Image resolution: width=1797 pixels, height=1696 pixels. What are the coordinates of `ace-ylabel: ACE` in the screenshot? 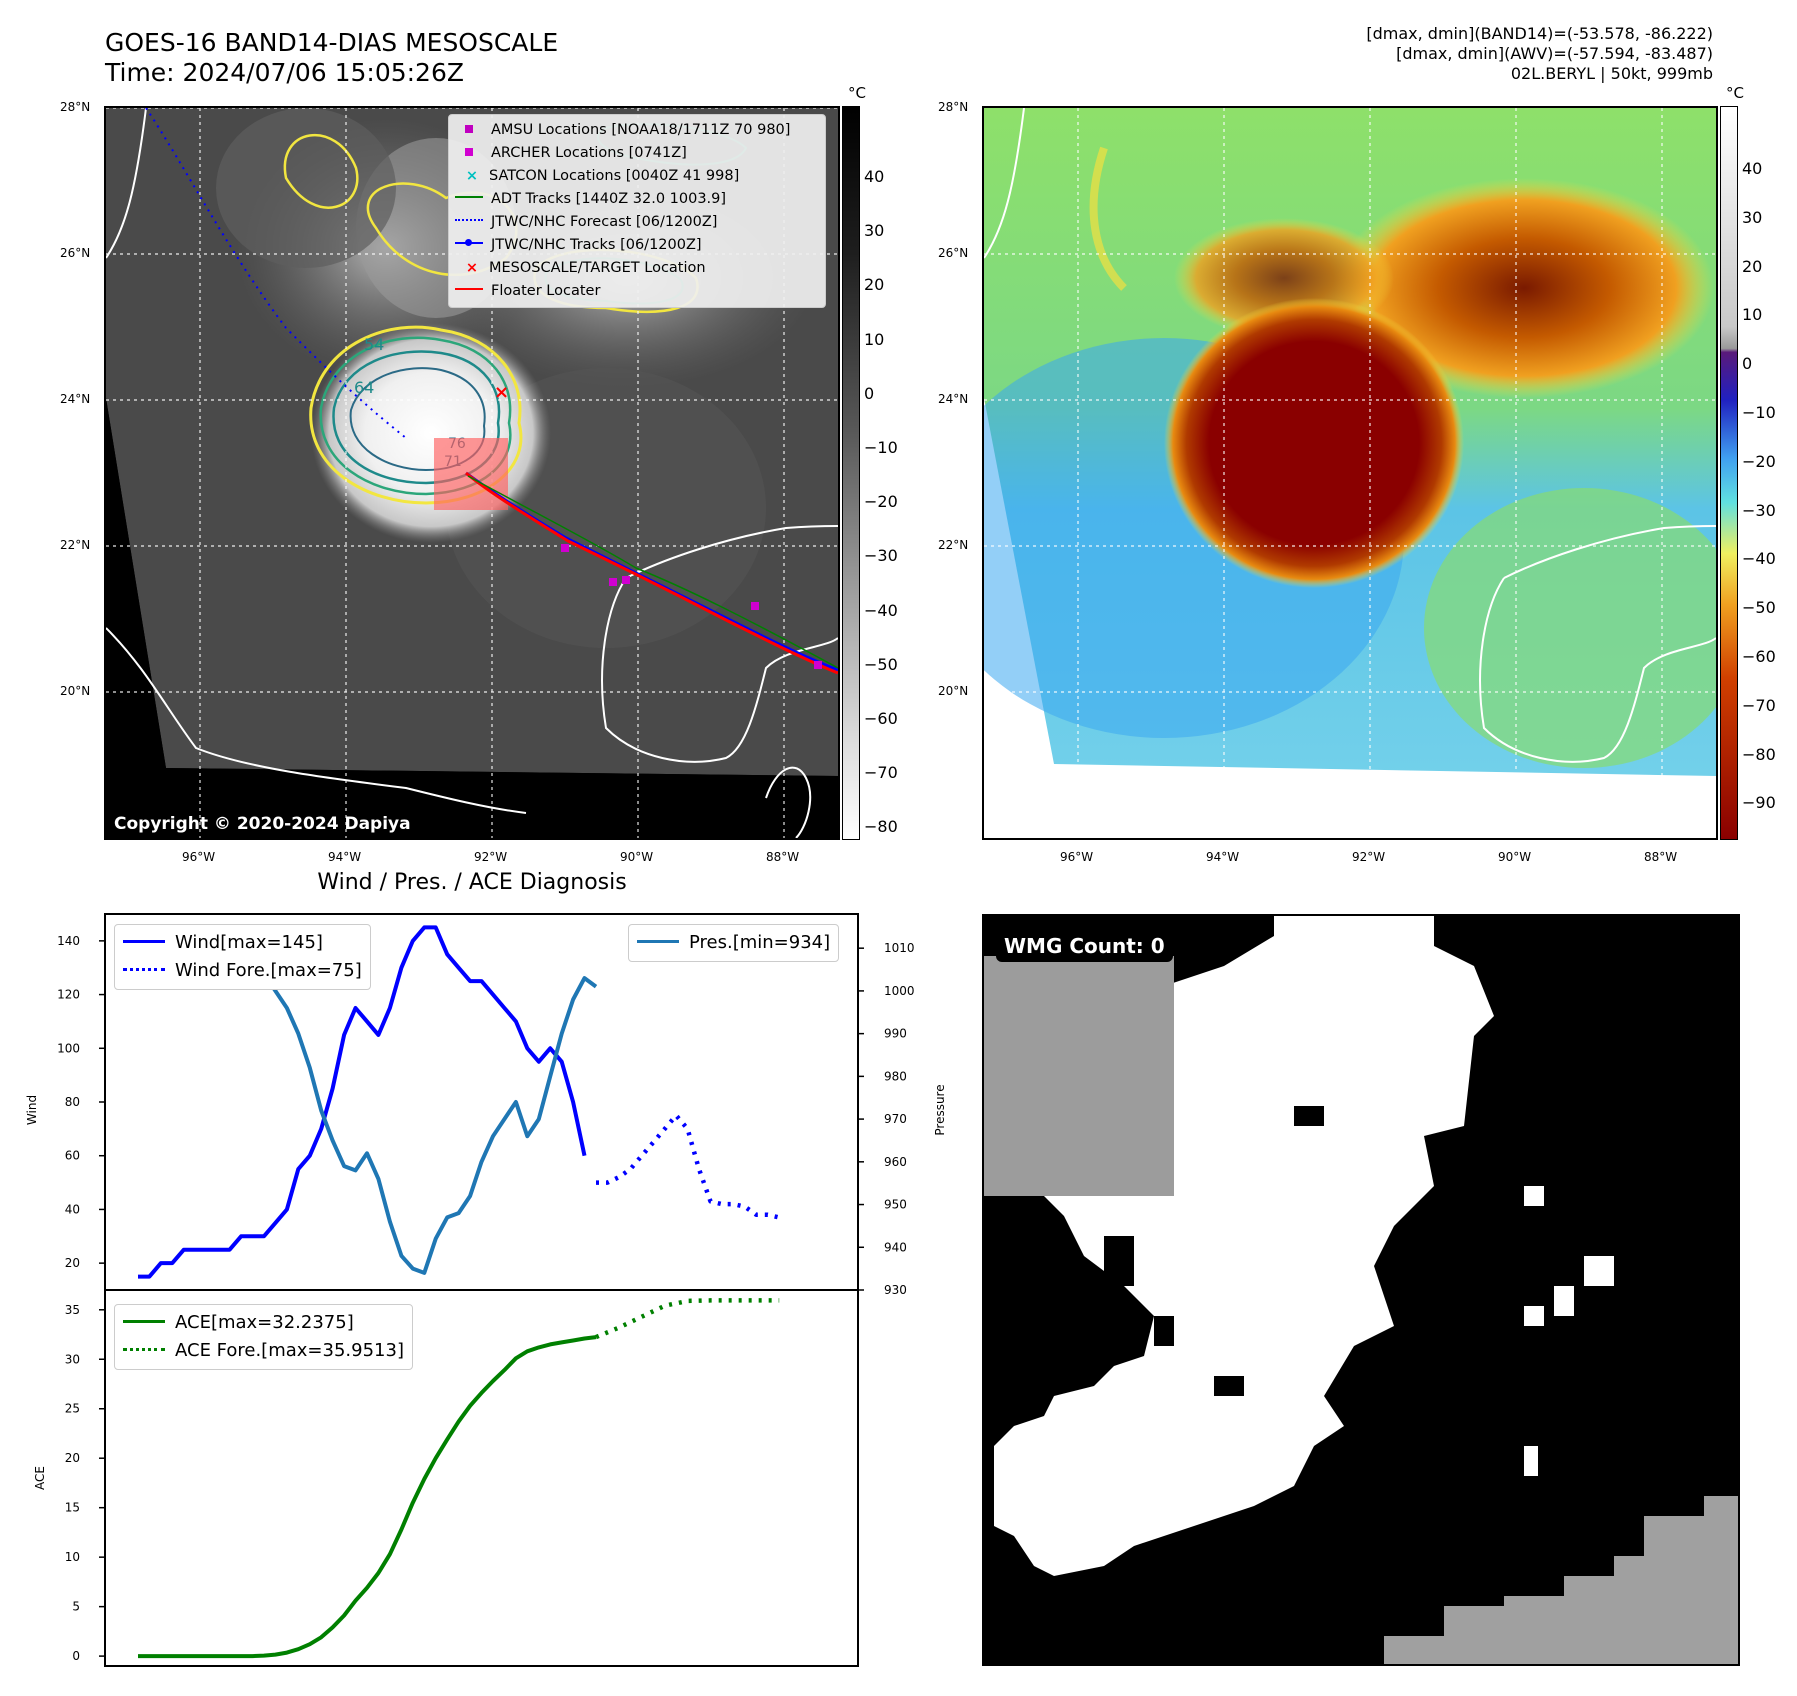 It's located at (40, 1478).